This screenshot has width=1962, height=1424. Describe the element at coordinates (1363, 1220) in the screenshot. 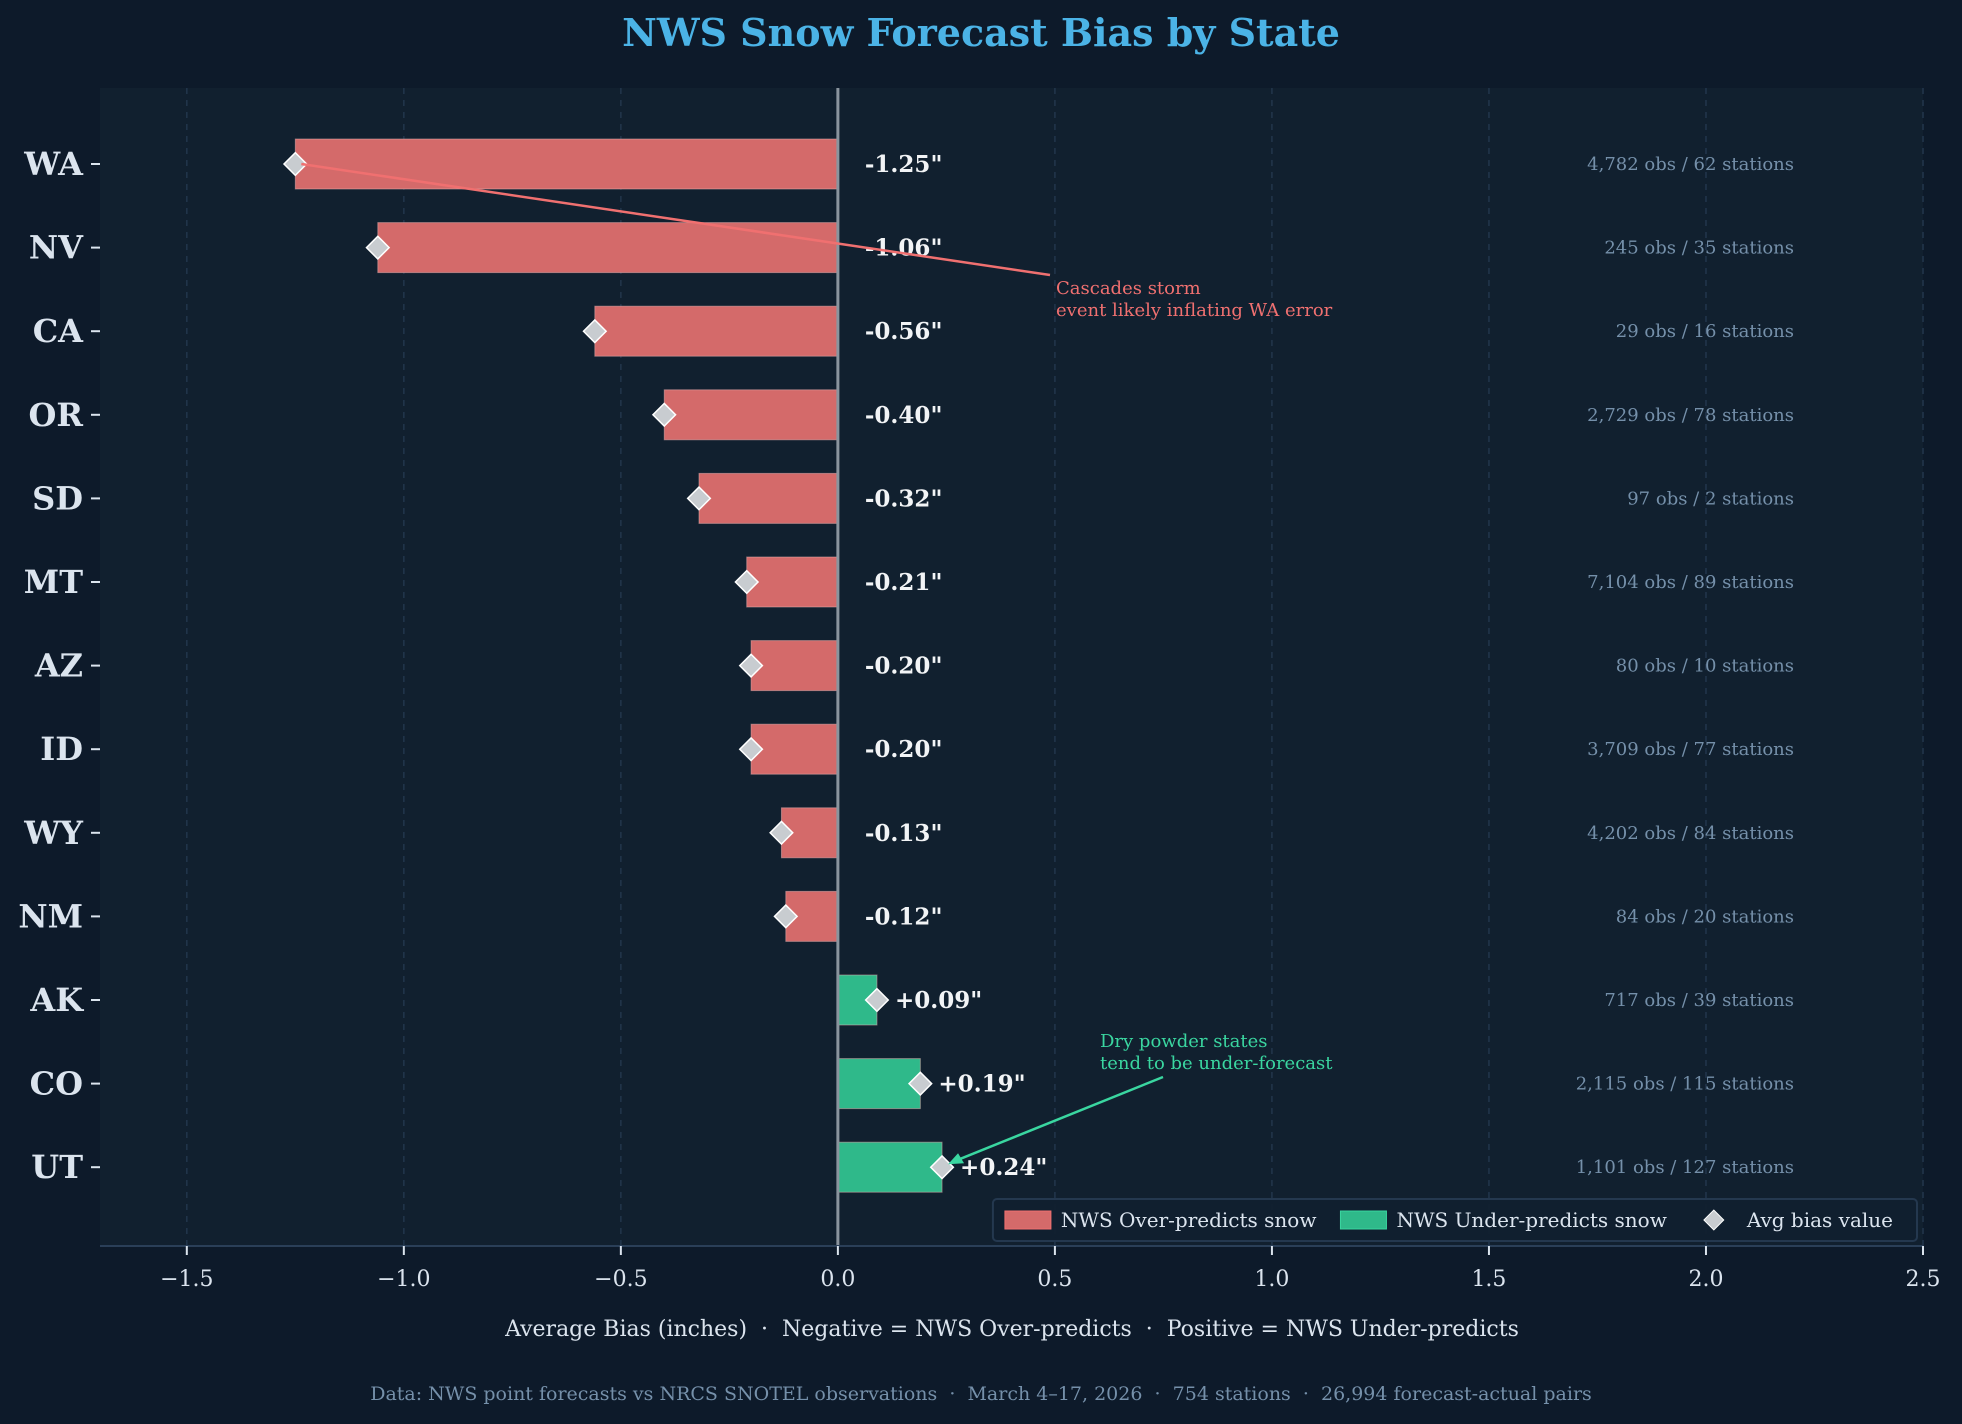

I see `legend-swatch-under` at that location.